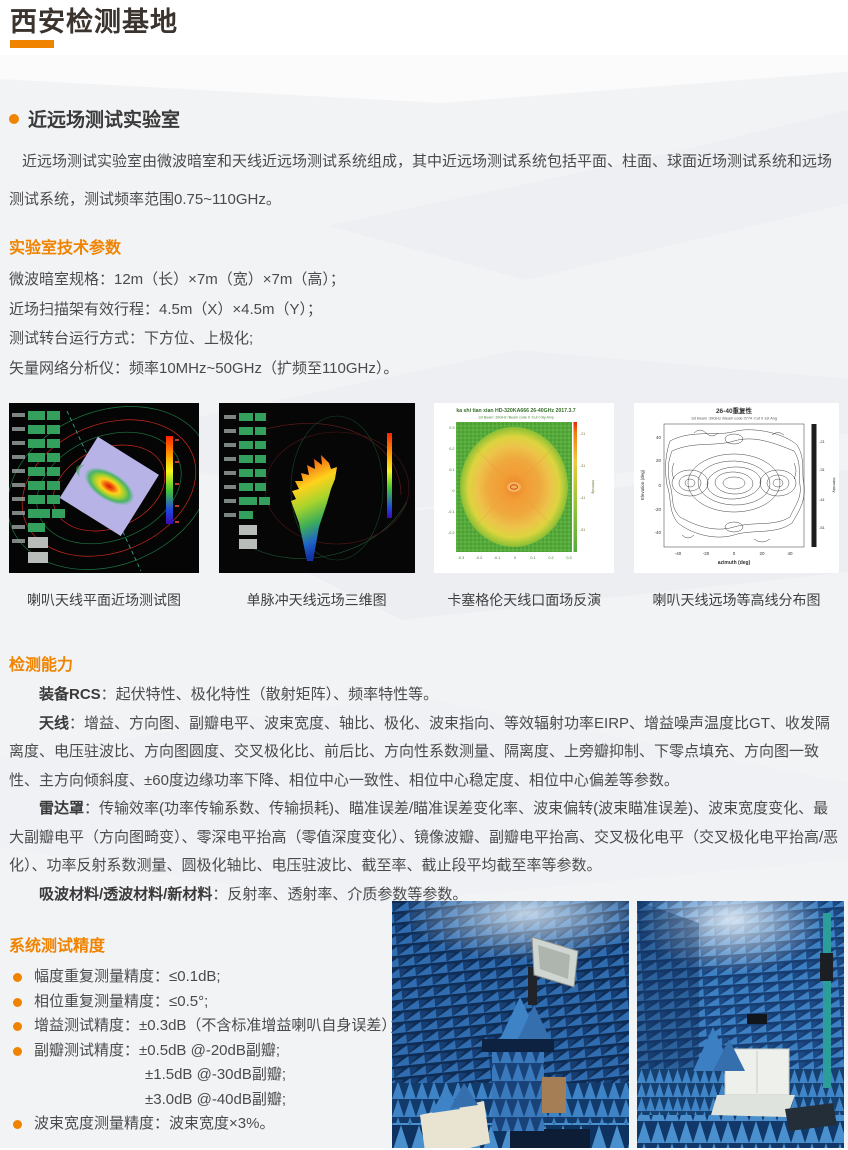 The height and width of the screenshot is (1150, 848). What do you see at coordinates (678, 553) in the screenshot?
I see `x-tick: -40` at bounding box center [678, 553].